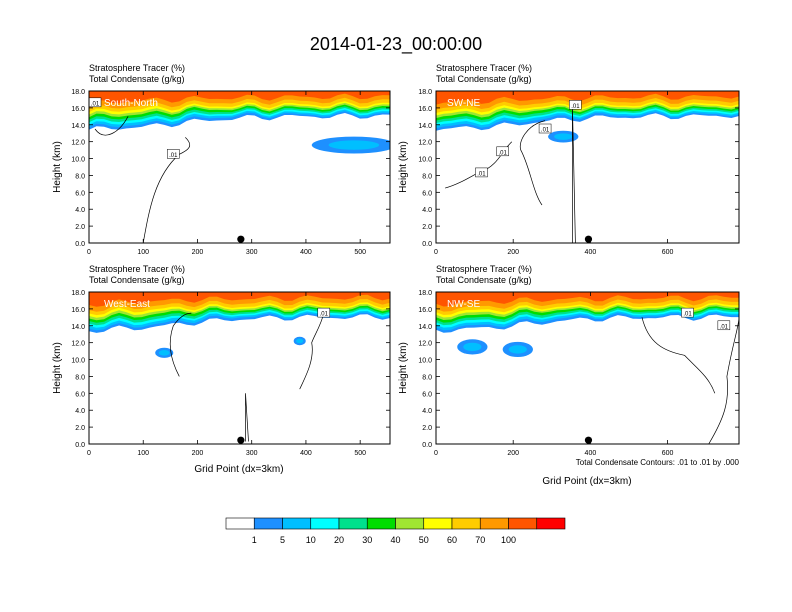 This screenshot has height=612, width=792. I want to click on y-tick-label: 2.0, so click(80, 227).